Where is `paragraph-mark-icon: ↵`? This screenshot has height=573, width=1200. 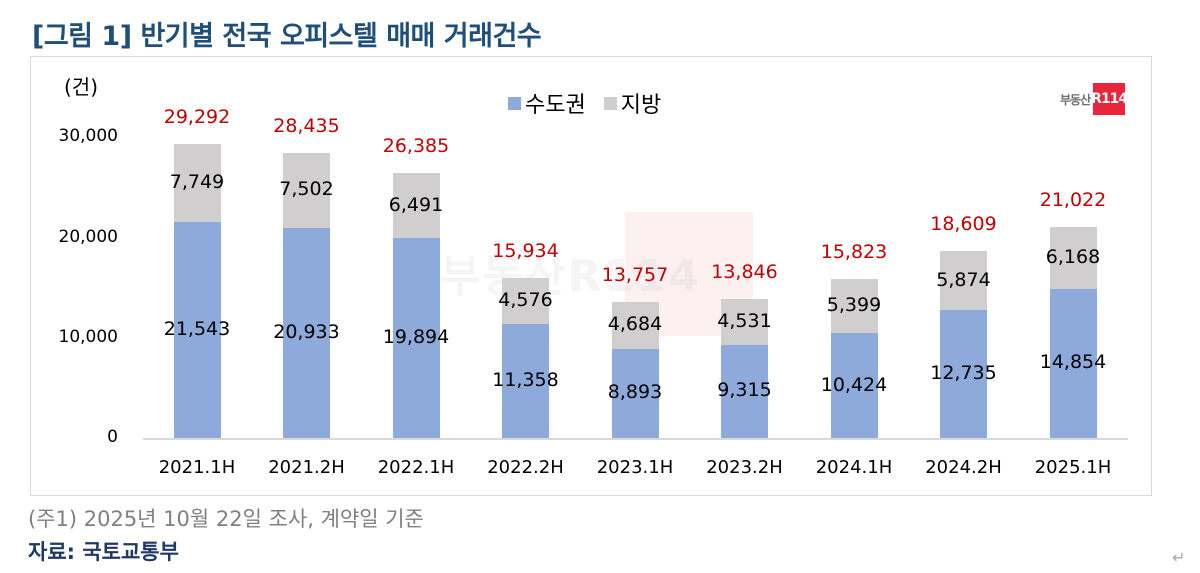 paragraph-mark-icon: ↵ is located at coordinates (1179, 557).